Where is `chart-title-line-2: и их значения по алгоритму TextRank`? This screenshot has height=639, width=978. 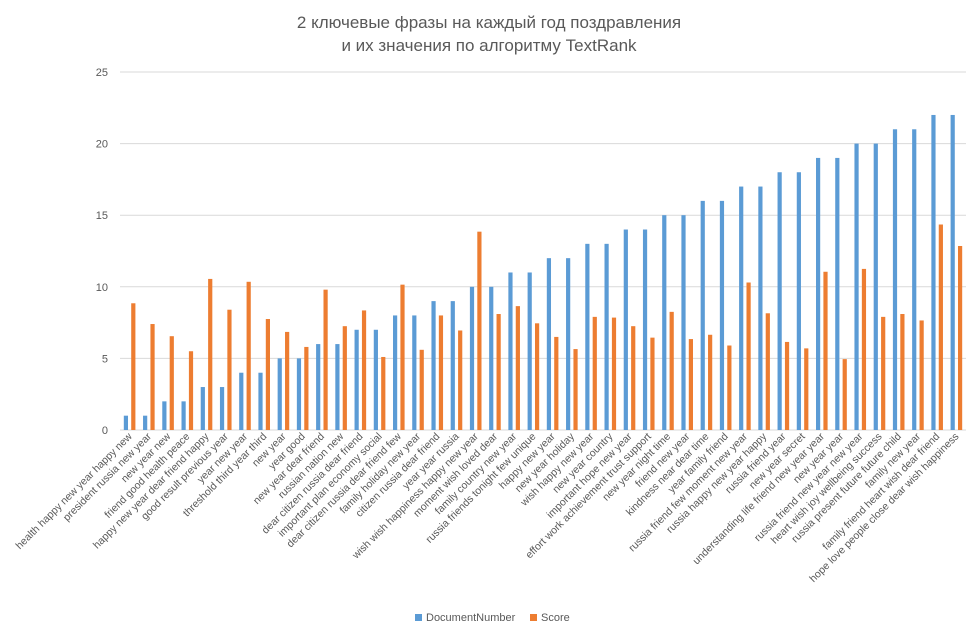
chart-title-line-2: и их значения по алгоритму TextRank is located at coordinates (489, 45).